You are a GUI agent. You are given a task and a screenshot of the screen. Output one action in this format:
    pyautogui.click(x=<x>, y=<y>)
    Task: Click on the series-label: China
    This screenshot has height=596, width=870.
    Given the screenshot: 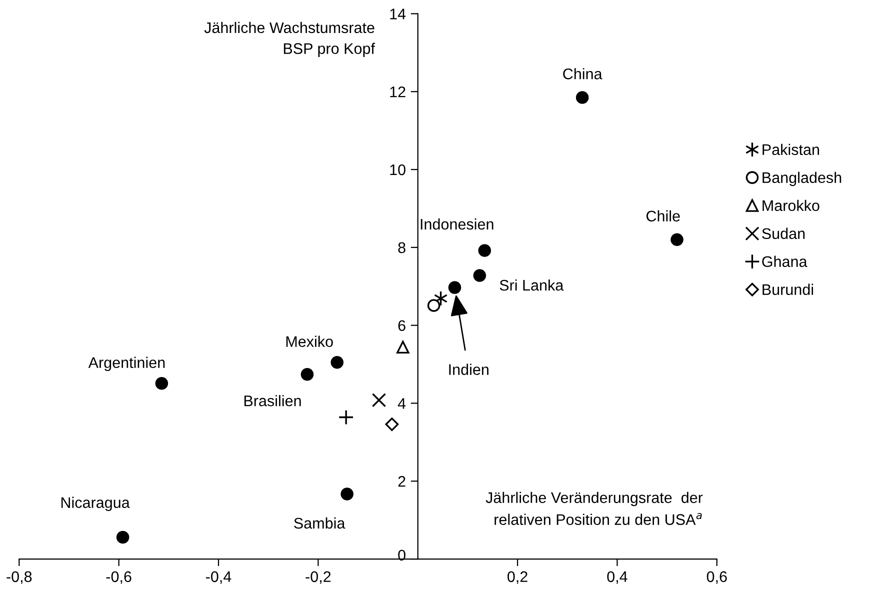 What is the action you would take?
    pyautogui.click(x=582, y=74)
    